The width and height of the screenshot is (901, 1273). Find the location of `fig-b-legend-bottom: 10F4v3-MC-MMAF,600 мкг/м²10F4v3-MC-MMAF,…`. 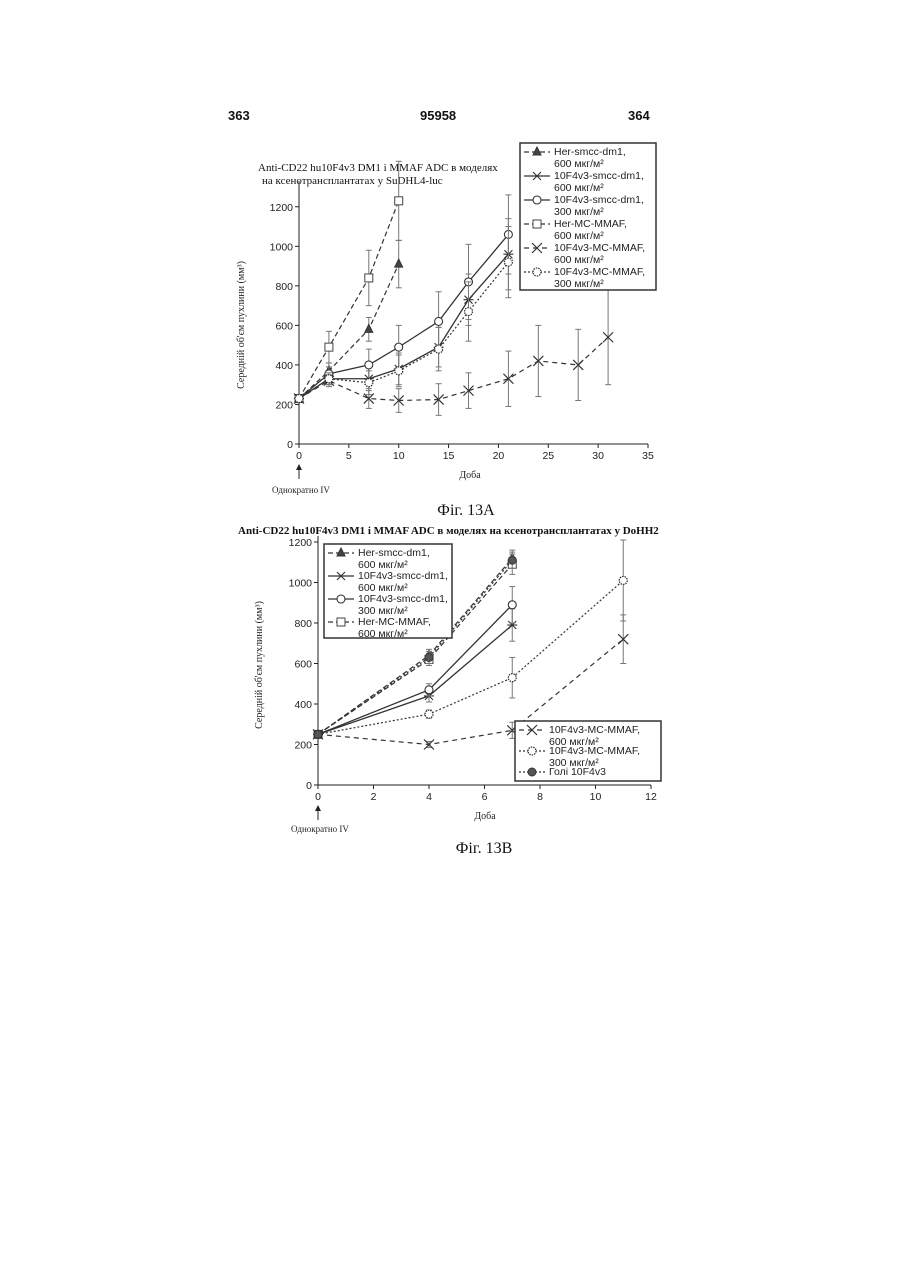

fig-b-legend-bottom: 10F4v3-MC-MMAF,600 мкг/м²10F4v3-MC-MMAF,… is located at coordinates (588, 751).